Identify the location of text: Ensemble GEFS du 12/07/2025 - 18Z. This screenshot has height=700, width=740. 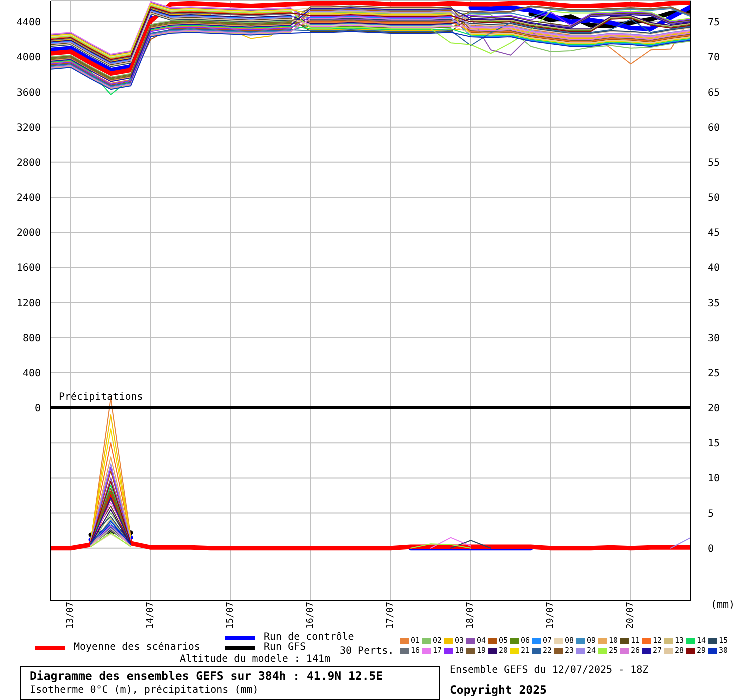
(549, 670).